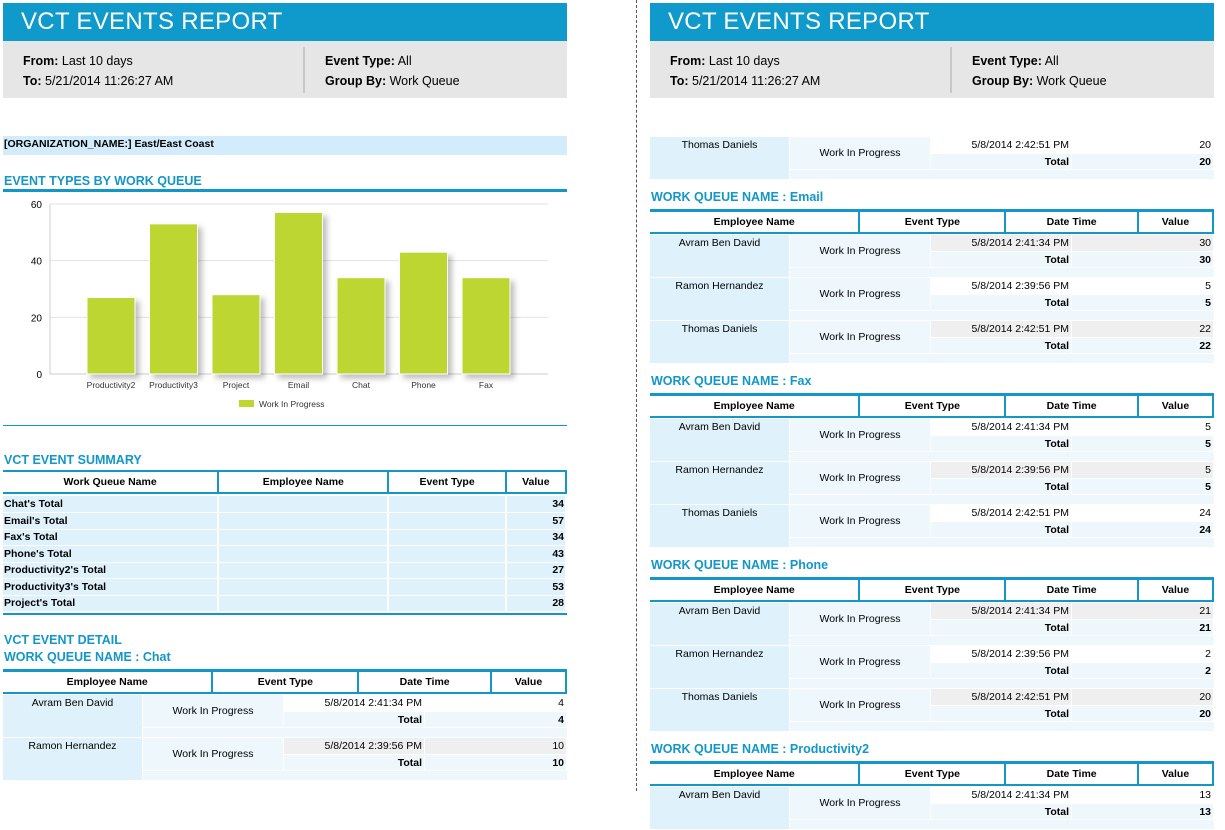  I want to click on work-queue-total: Chat's Total, so click(111, 504).